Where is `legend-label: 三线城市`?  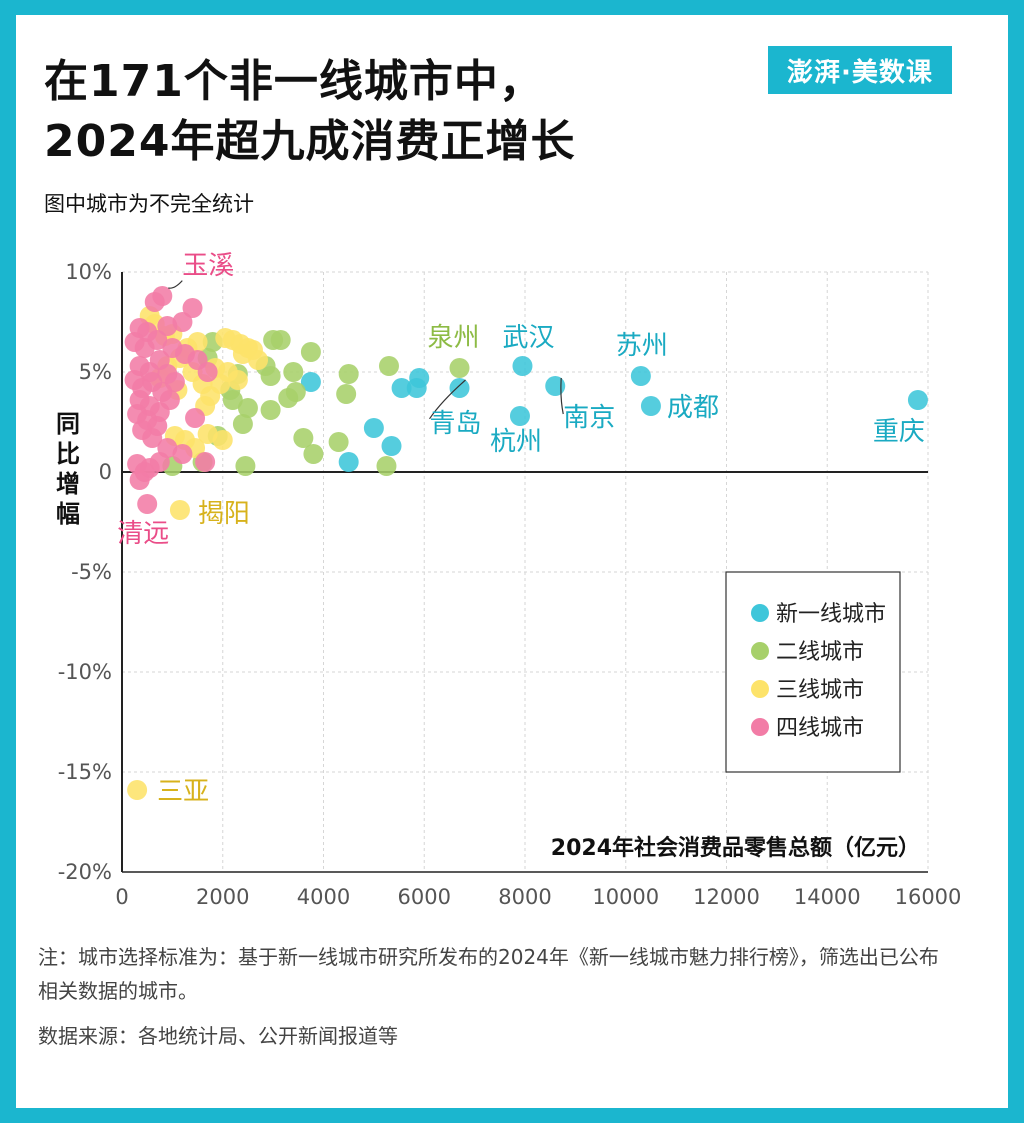
legend-label: 三线城市 is located at coordinates (820, 690).